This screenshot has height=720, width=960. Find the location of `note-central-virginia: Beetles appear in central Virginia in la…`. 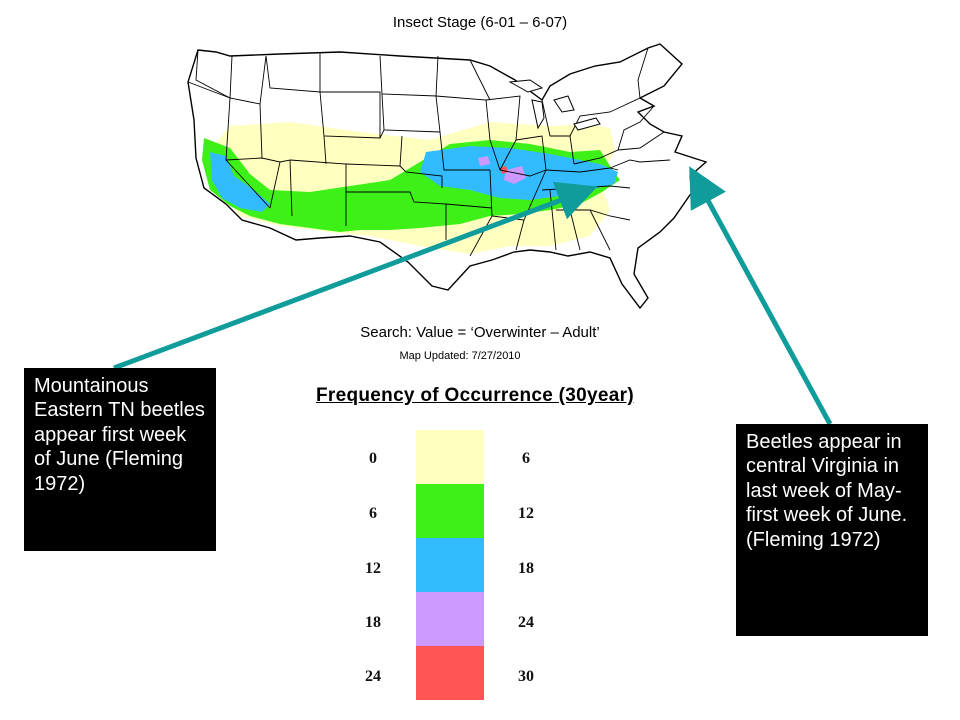

note-central-virginia: Beetles appear in central Virginia in la… is located at coordinates (832, 530).